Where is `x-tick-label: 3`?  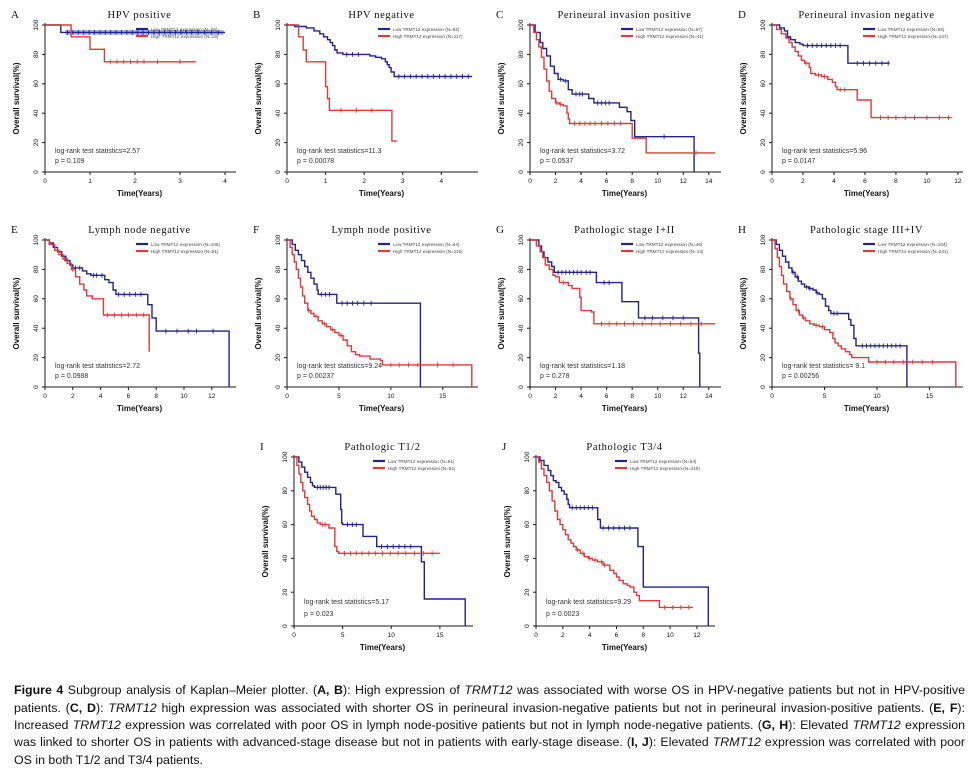
x-tick-label: 3 is located at coordinates (403, 181).